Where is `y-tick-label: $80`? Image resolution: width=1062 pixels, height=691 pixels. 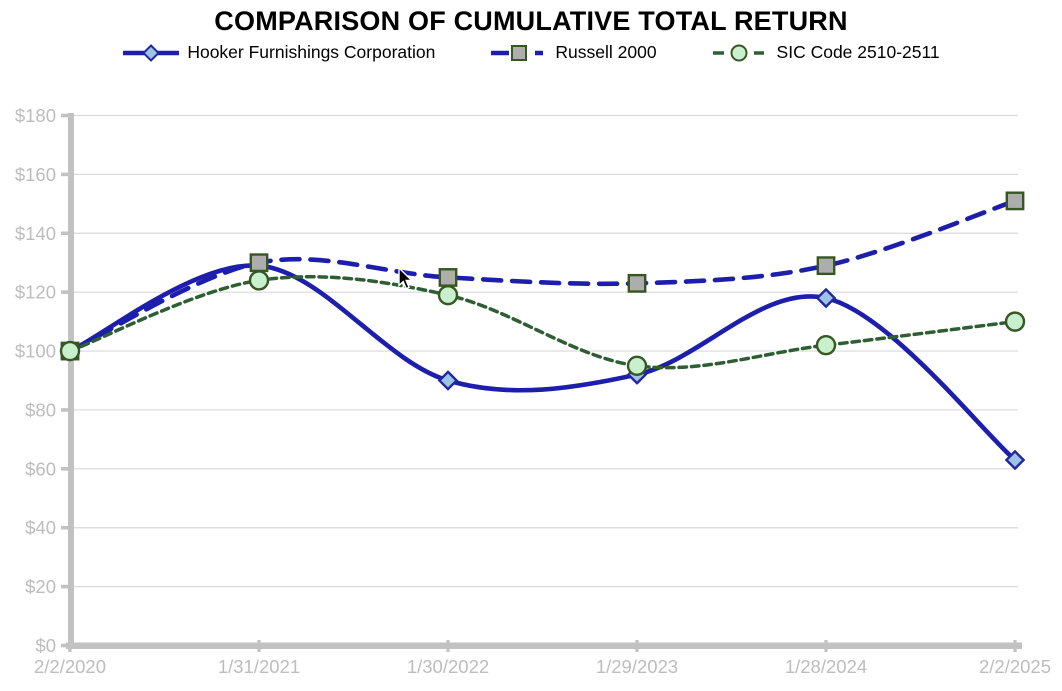
y-tick-label: $80 is located at coordinates (40, 409).